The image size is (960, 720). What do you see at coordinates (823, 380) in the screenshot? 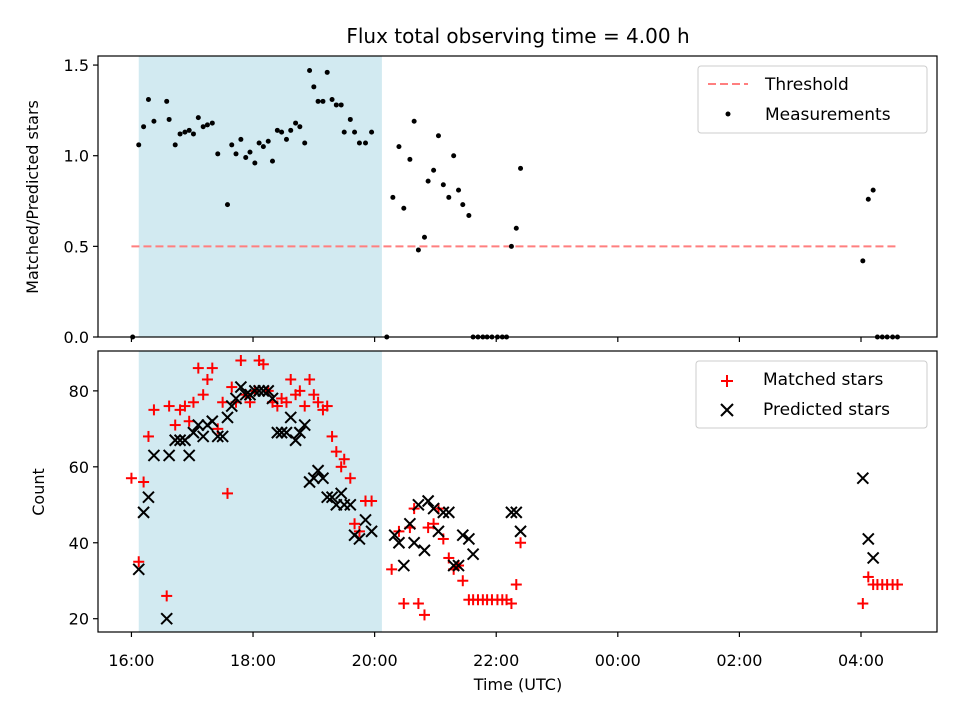
I see `legend-matched-label: Matched stars` at bounding box center [823, 380].